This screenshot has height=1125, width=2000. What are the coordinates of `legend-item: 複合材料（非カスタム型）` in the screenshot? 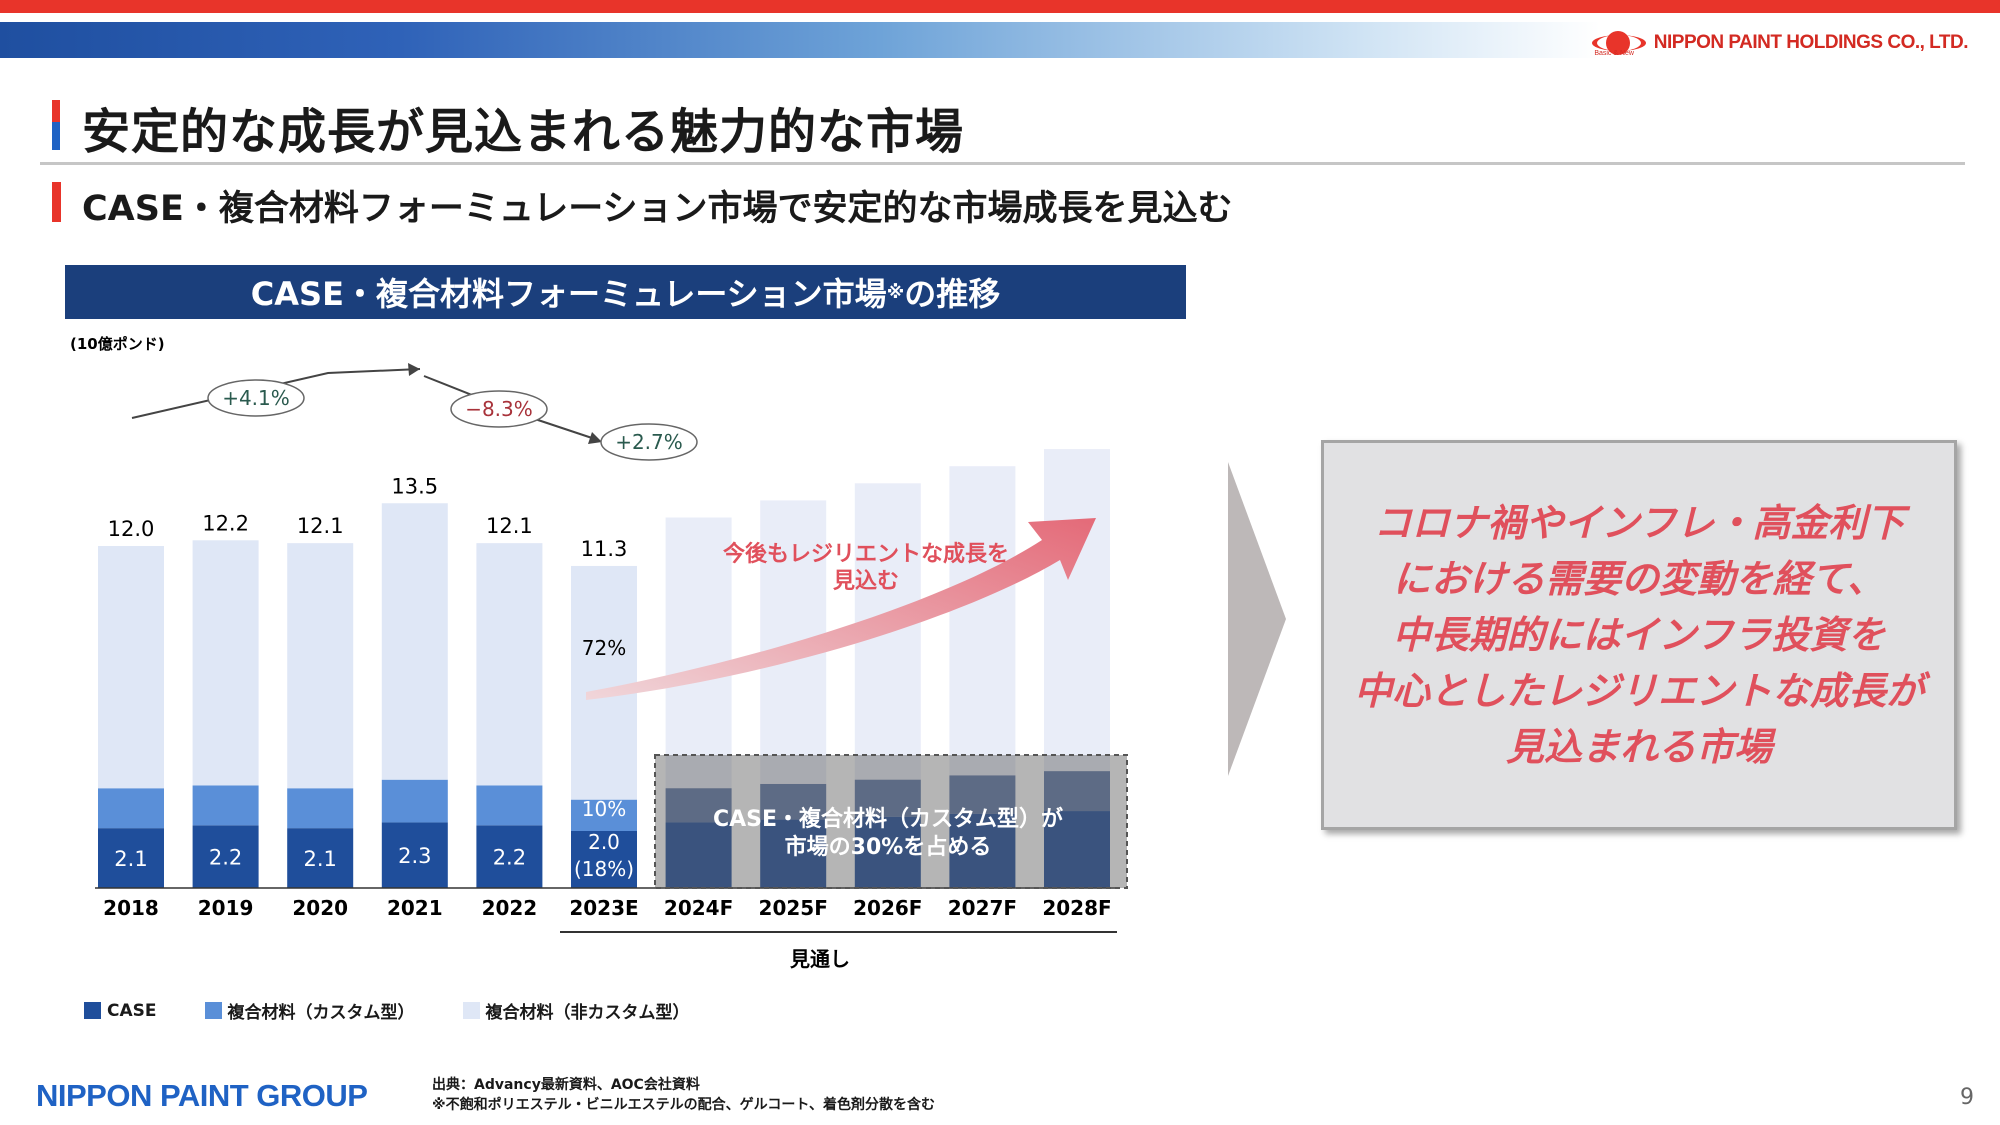 It's located at (576, 1010).